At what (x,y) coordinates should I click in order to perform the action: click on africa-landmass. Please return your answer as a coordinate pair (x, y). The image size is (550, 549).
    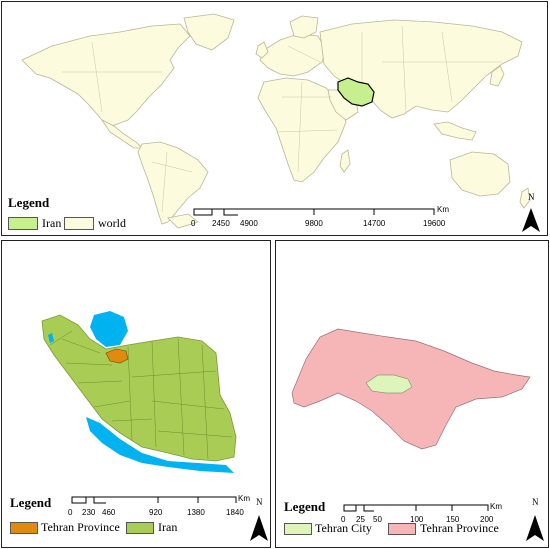
    Looking at the image, I should click on (302, 130).